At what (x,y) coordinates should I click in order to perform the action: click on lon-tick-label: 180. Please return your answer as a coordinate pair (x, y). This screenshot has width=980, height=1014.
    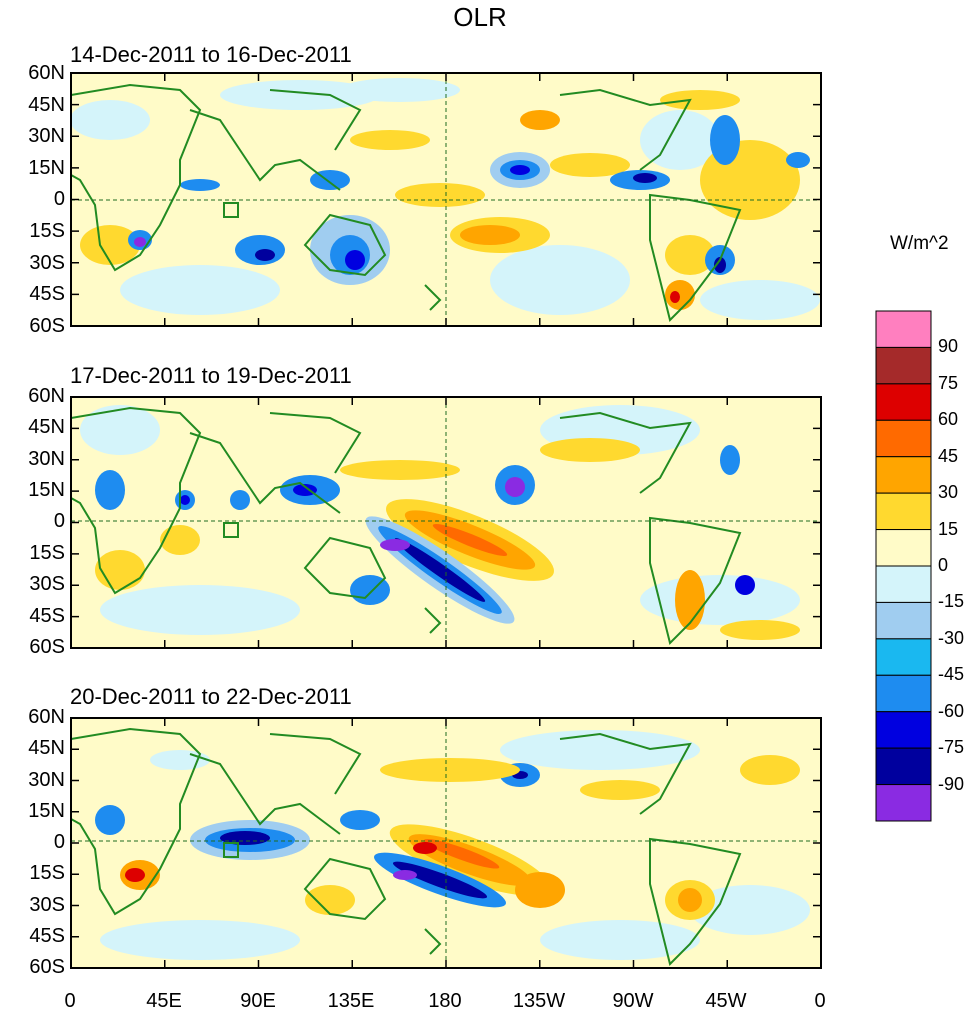
    Looking at the image, I should click on (445, 1001).